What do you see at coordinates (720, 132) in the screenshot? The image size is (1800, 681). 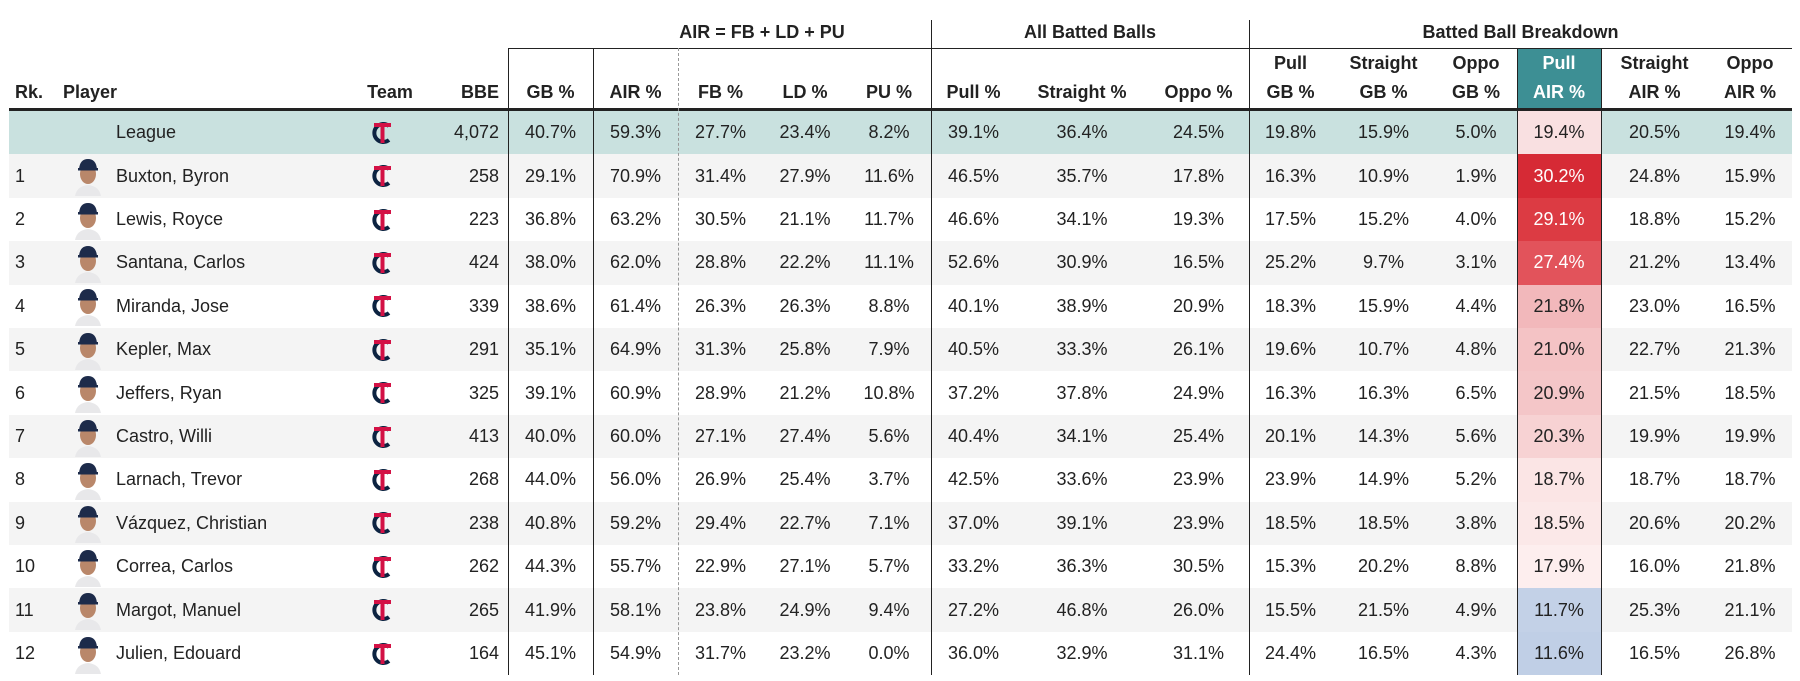 I see `cell: 27.7%` at bounding box center [720, 132].